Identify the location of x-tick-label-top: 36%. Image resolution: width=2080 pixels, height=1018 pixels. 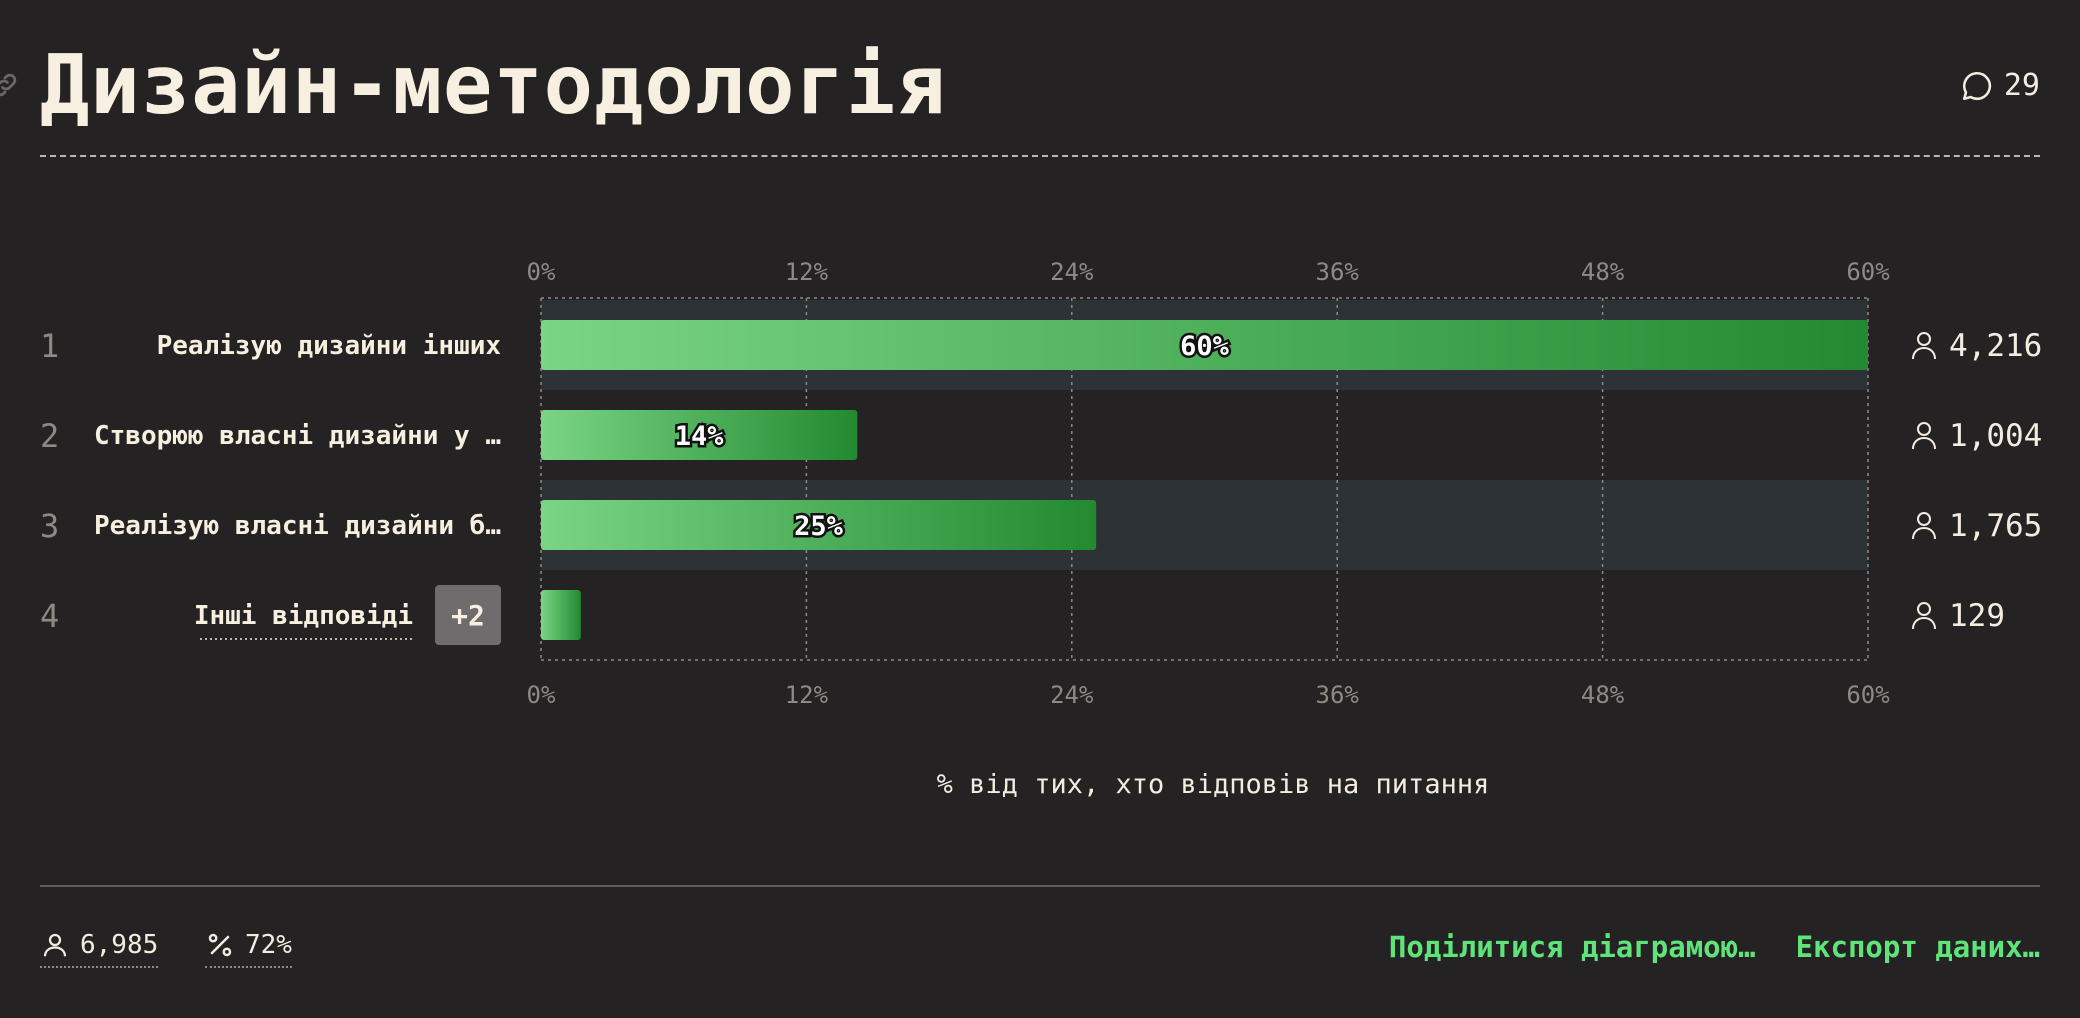
(1338, 272).